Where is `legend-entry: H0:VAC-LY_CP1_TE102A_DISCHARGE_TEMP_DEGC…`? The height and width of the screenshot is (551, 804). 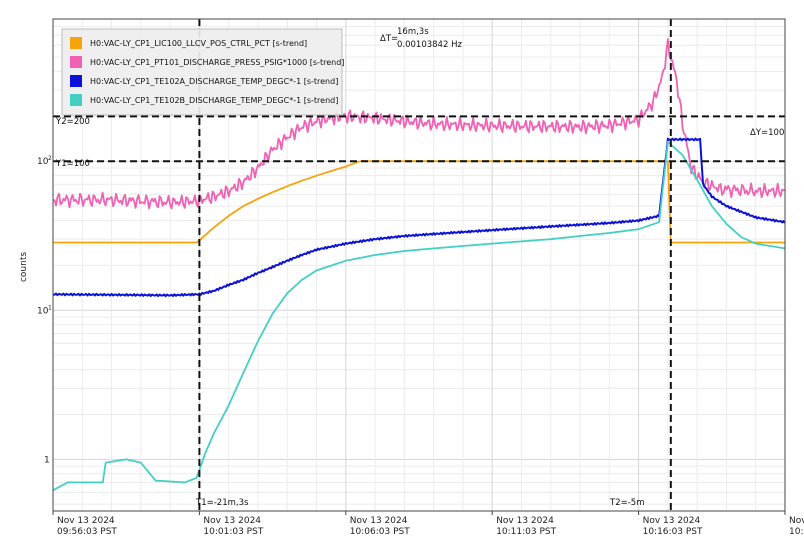 legend-entry: H0:VAC-LY_CP1_TE102A_DISCHARGE_TEMP_DEGC… is located at coordinates (204, 81).